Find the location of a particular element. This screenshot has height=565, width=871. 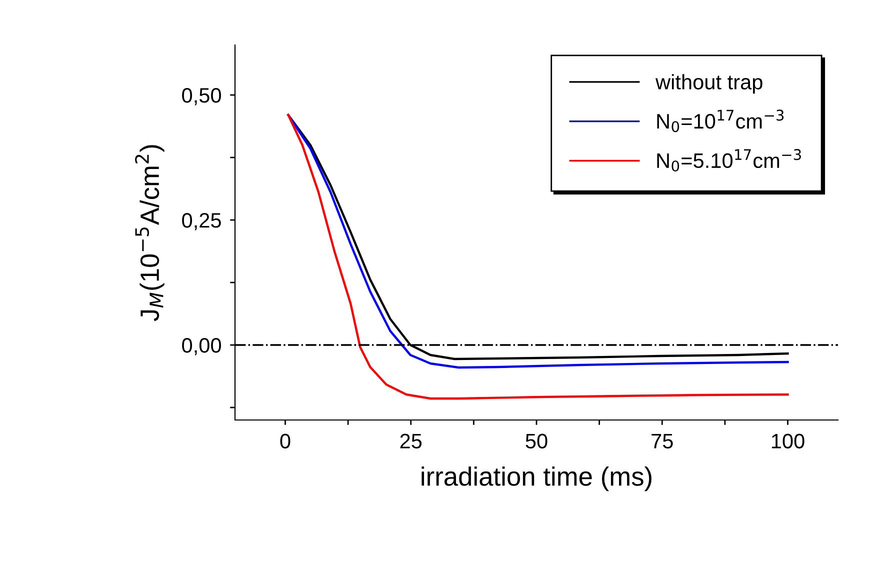

y-tick-label: 0,00 is located at coordinates (201, 347).